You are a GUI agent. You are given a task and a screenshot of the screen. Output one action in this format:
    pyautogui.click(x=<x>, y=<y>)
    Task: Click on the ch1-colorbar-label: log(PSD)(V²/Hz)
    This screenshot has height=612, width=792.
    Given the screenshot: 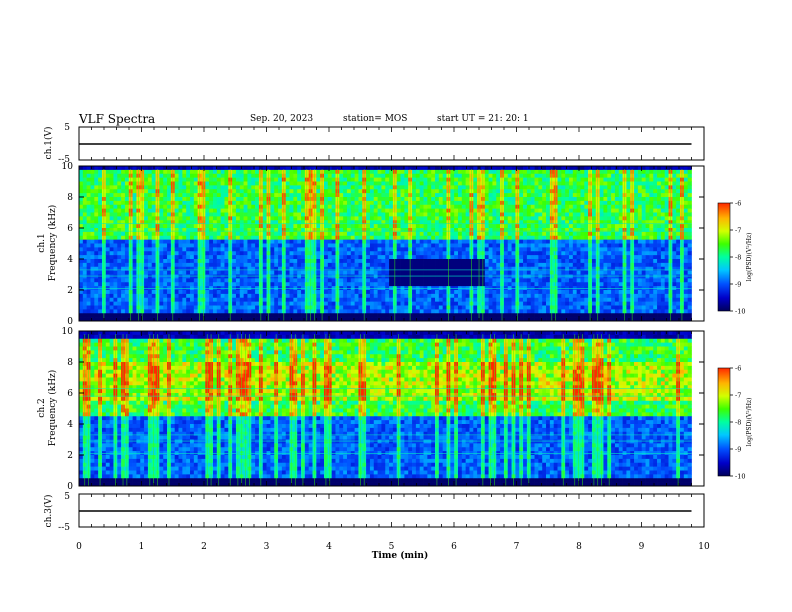 What is the action you would take?
    pyautogui.click(x=749, y=257)
    